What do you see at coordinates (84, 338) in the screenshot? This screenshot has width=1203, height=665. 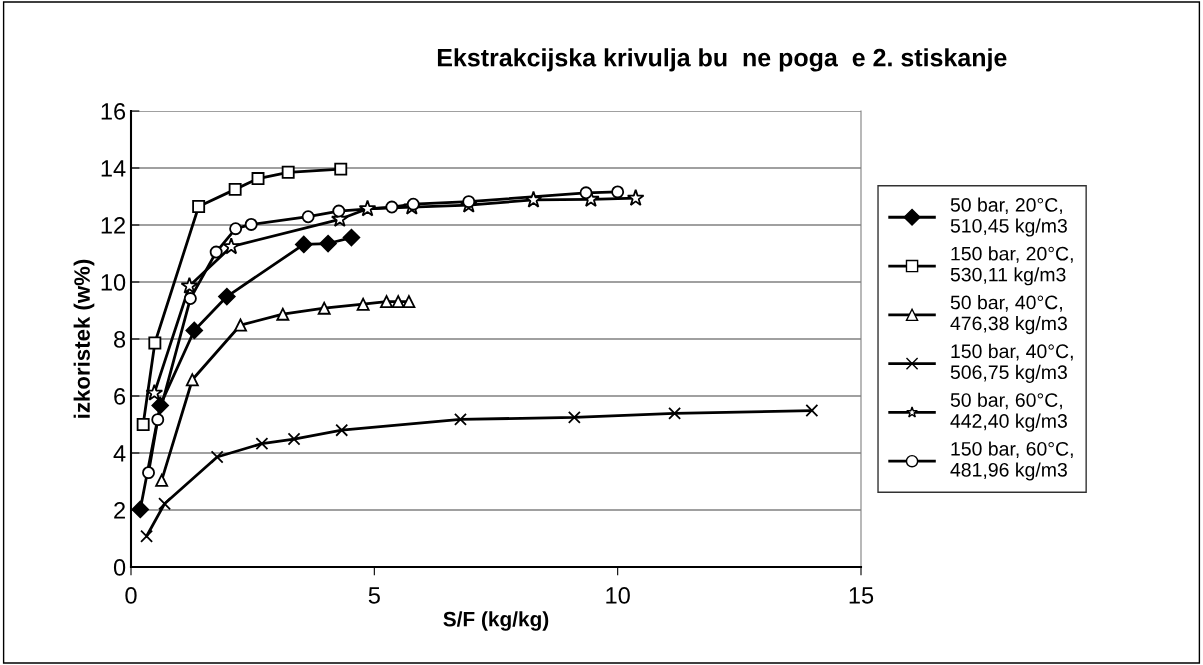 I see `y-axis-title: izkoristek (w%)` at bounding box center [84, 338].